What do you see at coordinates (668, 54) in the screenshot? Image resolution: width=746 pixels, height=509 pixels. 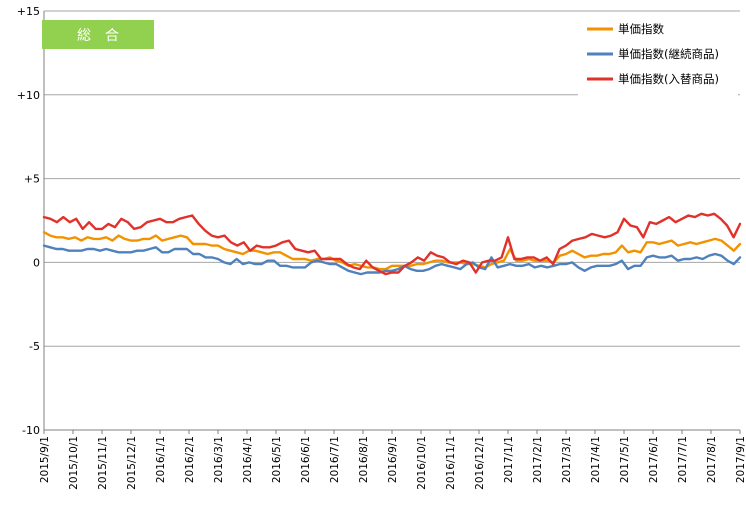 I see `legend-label-1: 単価指数(継続商品)` at bounding box center [668, 54].